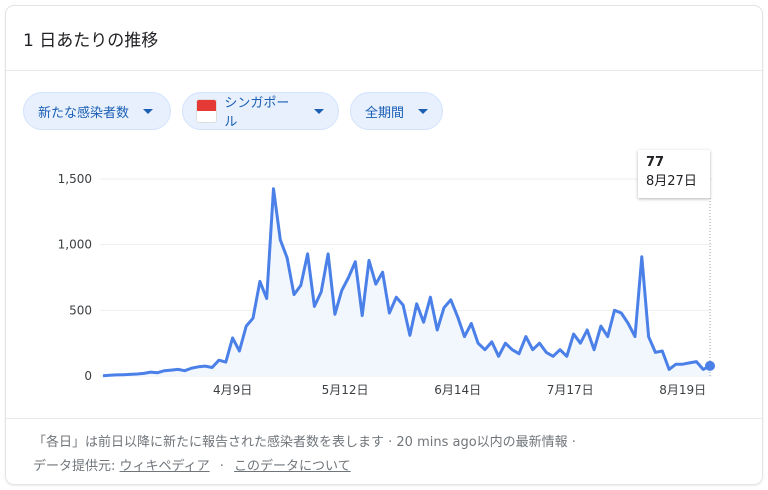 Image resolution: width=768 pixels, height=490 pixels. I want to click on y-tick-label: 500, so click(80, 310).